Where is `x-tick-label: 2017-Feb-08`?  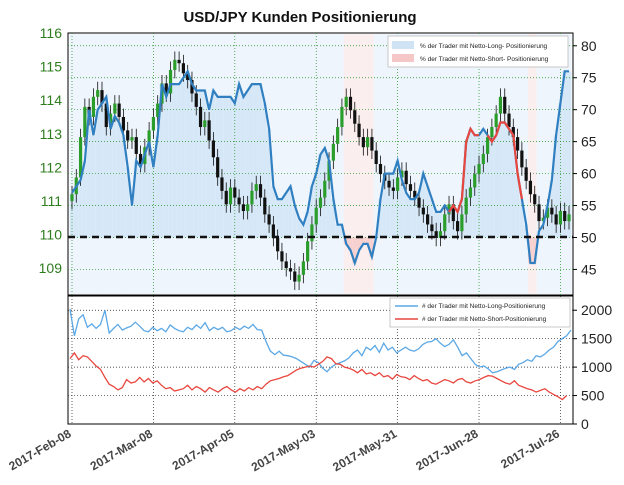
x-tick-label: 2017-Feb-08 is located at coordinates (39, 449).